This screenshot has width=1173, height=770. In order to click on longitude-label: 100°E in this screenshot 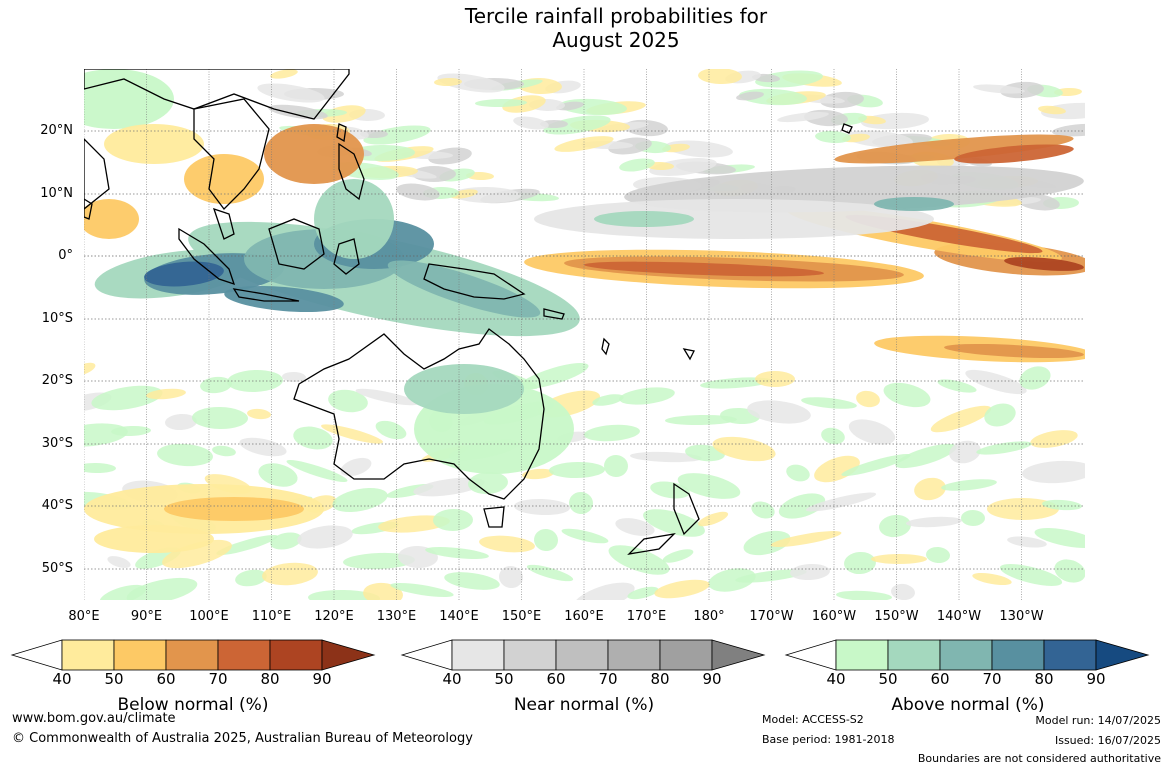, I will do `click(209, 616)`.